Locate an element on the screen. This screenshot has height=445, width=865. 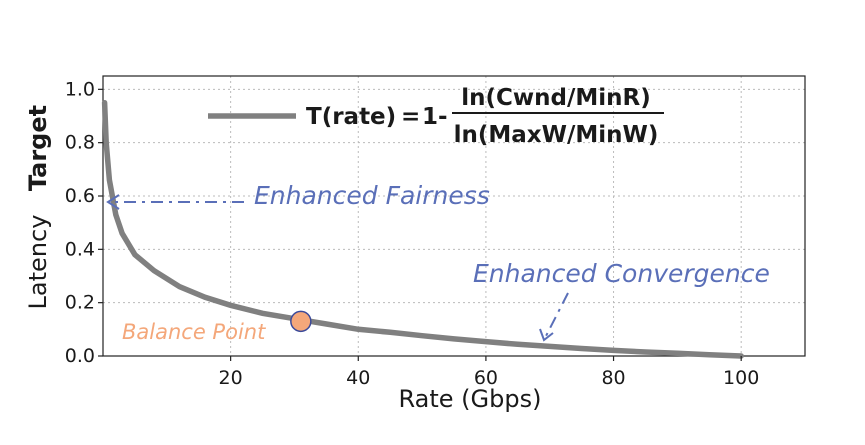
x-tick-label-3: 80 is located at coordinates (613, 378).